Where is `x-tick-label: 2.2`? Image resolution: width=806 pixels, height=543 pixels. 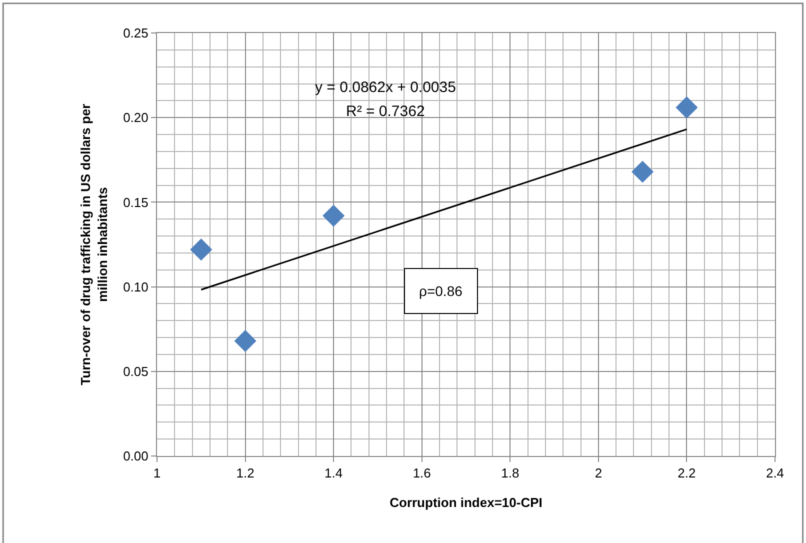 x-tick-label: 2.2 is located at coordinates (687, 473).